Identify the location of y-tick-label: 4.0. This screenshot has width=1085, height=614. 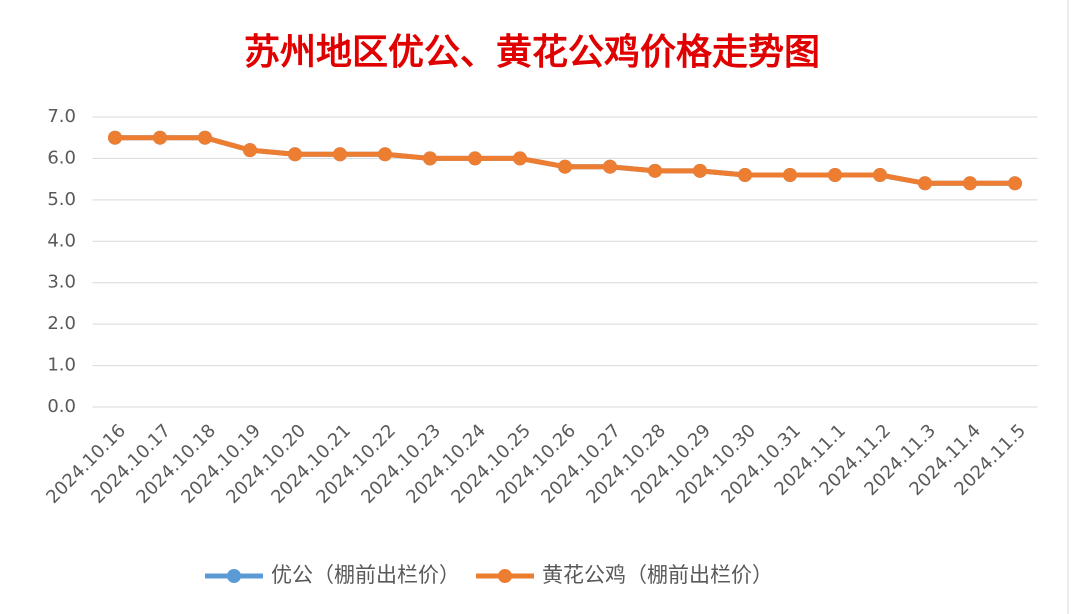
(61, 240).